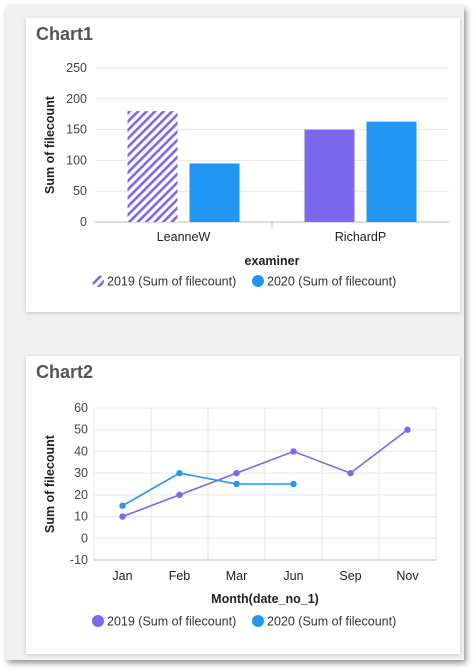  I want to click on chart1-y-tick-label: 0, so click(83, 222).